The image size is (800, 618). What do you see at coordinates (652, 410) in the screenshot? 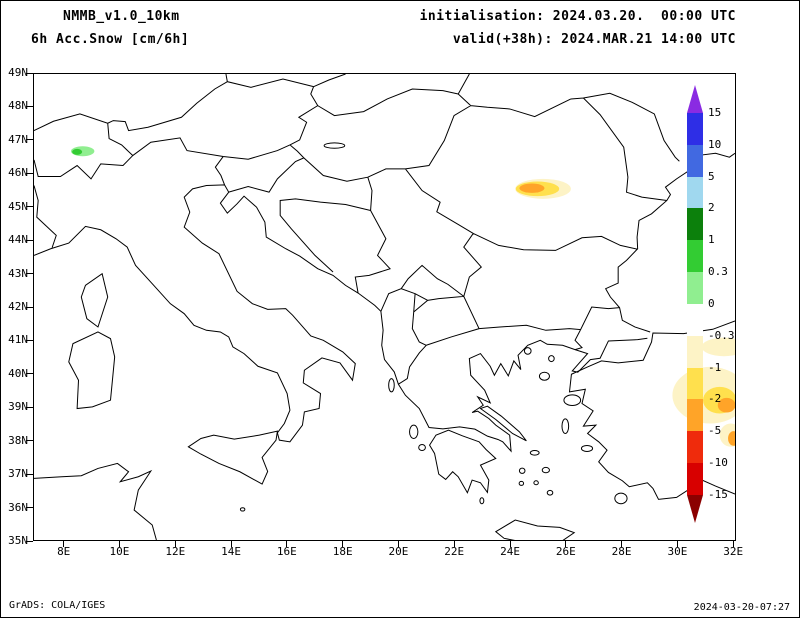
I see `coastline-anatolia` at bounding box center [652, 410].